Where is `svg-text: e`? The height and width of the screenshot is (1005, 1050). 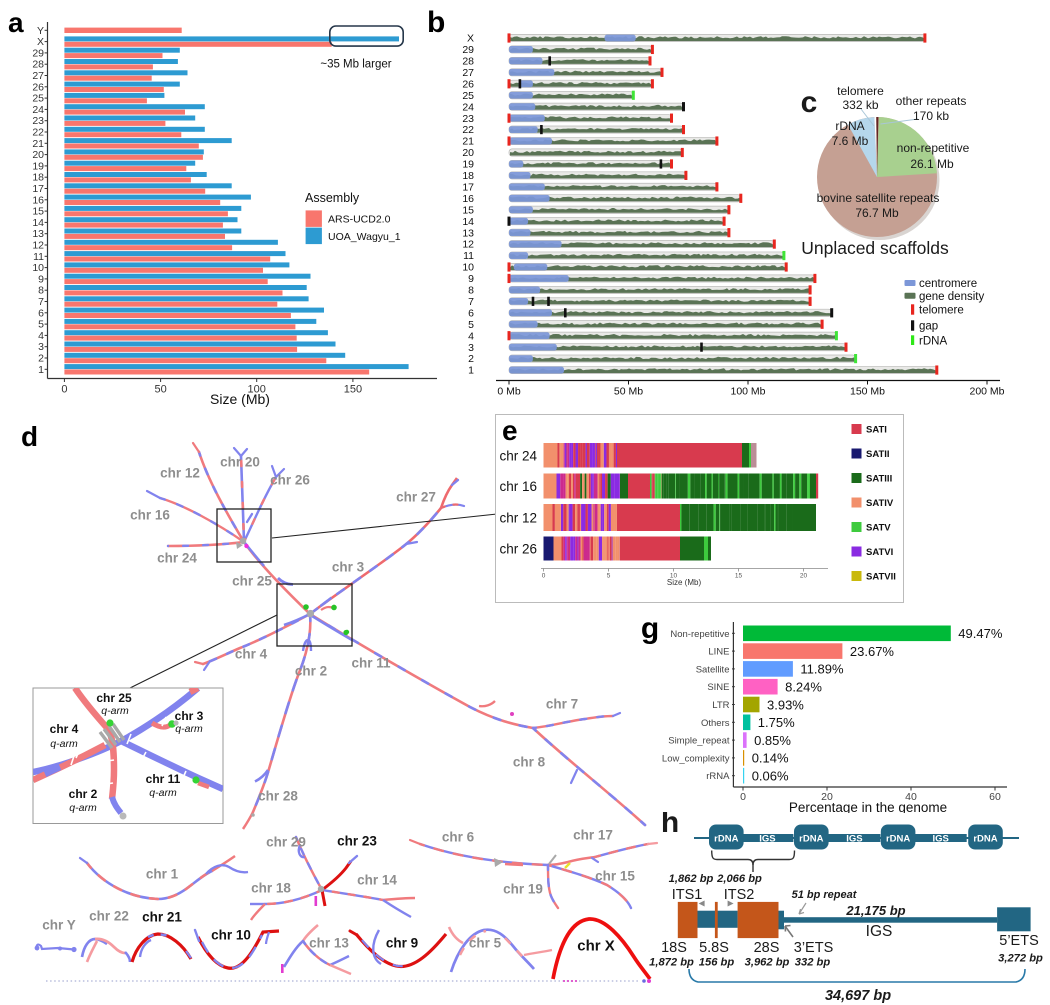
svg-text: e is located at coordinates (510, 430).